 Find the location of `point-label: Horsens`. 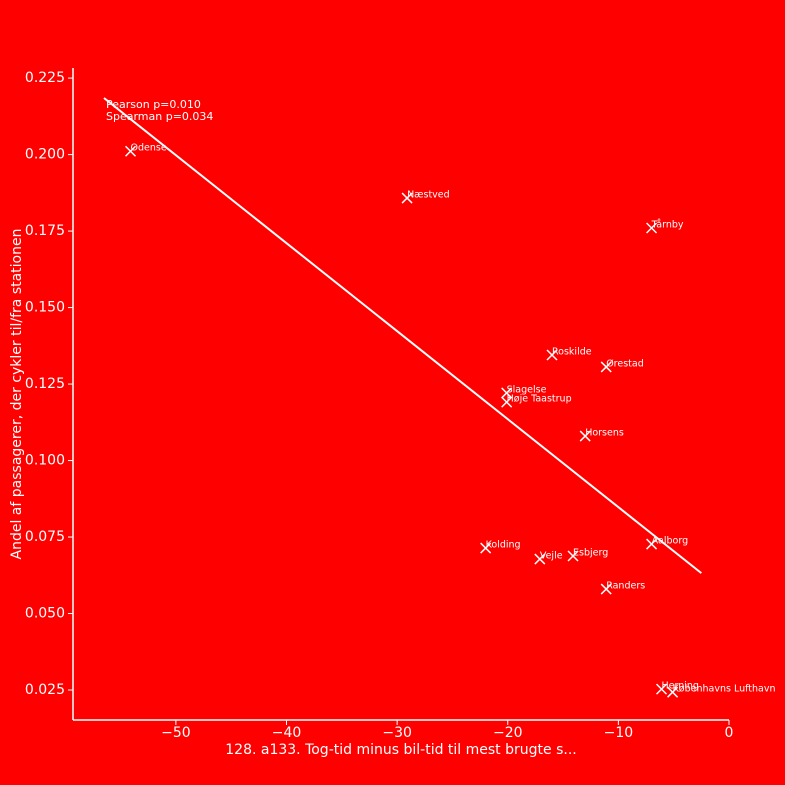

point-label: Horsens is located at coordinates (604, 433).